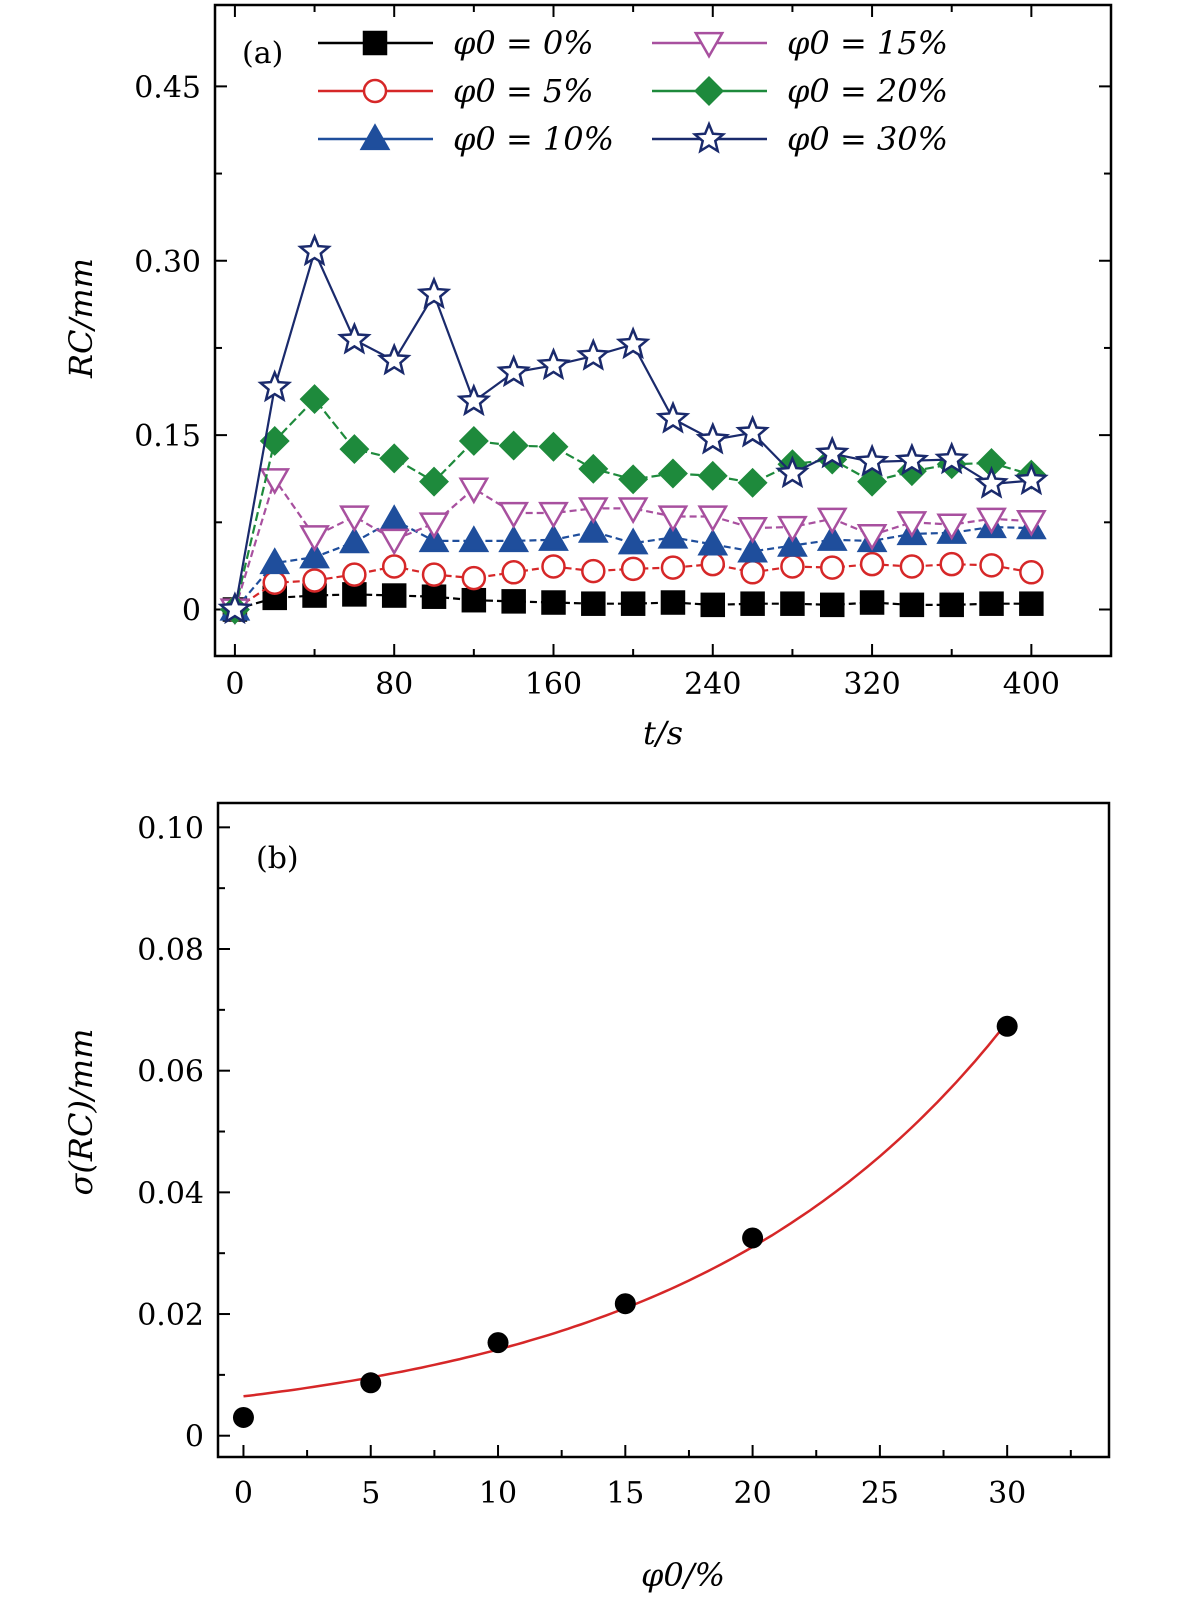 Image resolution: width=1196 pixels, height=1600 pixels. I want to click on legend-item: φ0 = 30%, so click(800, 139).